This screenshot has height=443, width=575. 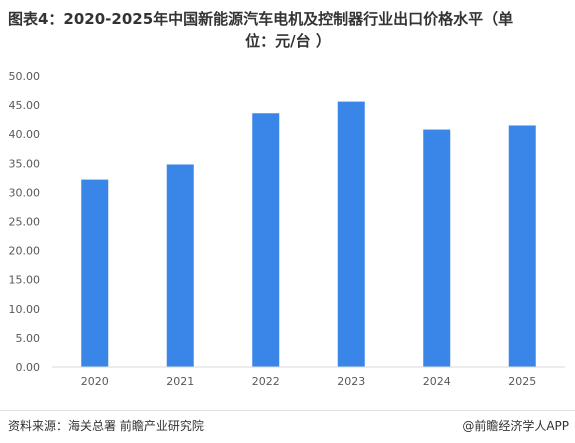 I want to click on y-tick-label: 50.00, so click(x=25, y=76).